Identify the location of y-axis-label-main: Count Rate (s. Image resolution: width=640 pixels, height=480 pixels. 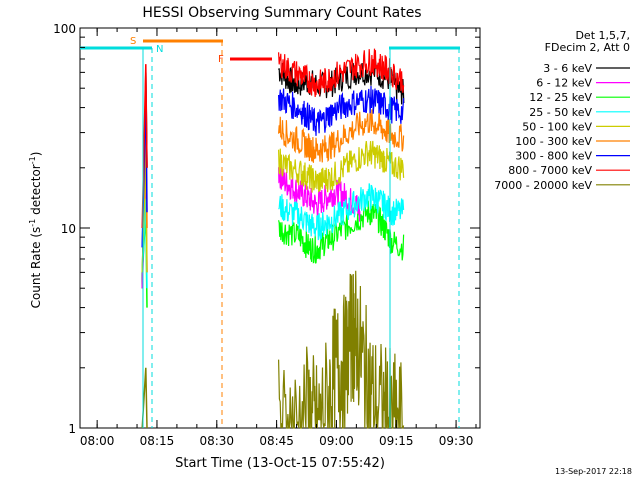
(36, 268).